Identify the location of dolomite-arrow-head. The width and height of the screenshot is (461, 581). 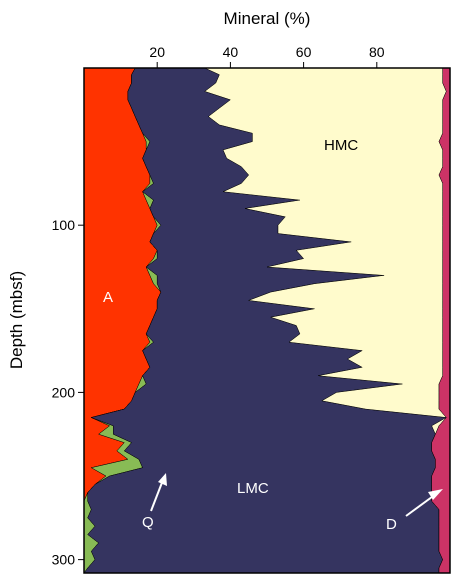
(435, 494).